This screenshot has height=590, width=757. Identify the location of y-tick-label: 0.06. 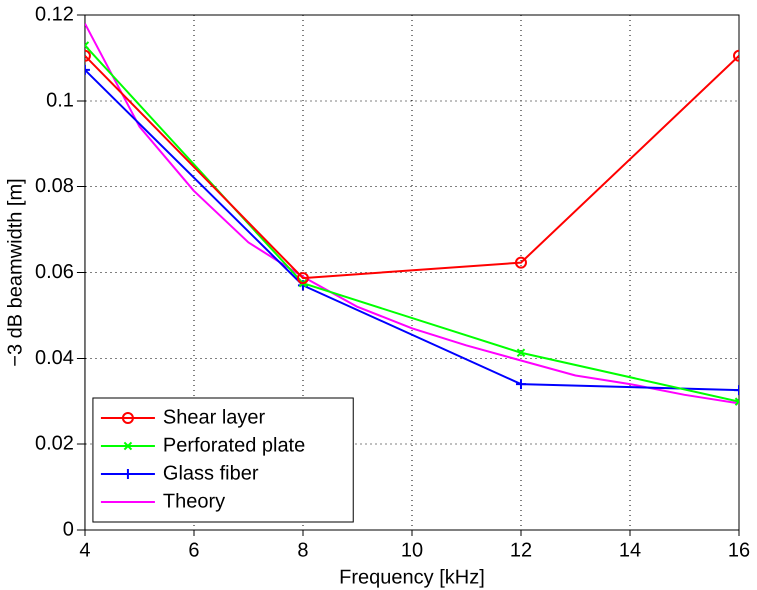
(54, 272).